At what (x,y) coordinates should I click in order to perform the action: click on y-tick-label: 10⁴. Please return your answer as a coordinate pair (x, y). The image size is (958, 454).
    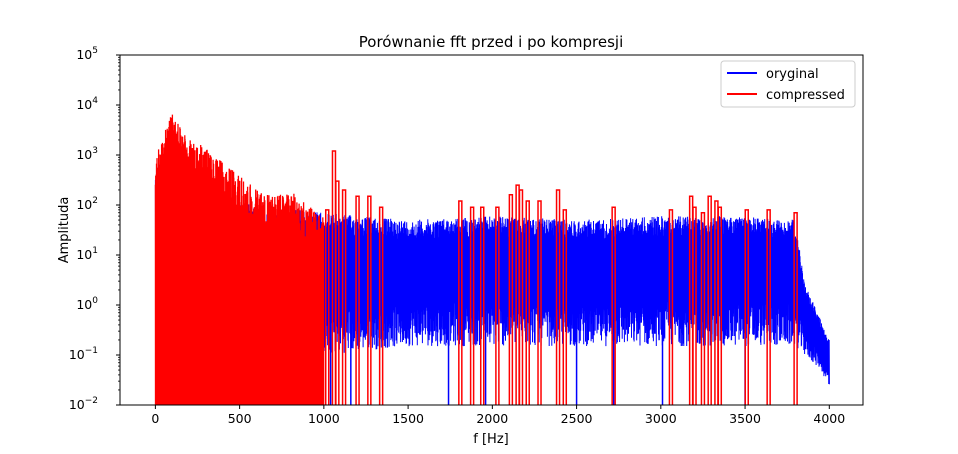
    Looking at the image, I should click on (87, 104).